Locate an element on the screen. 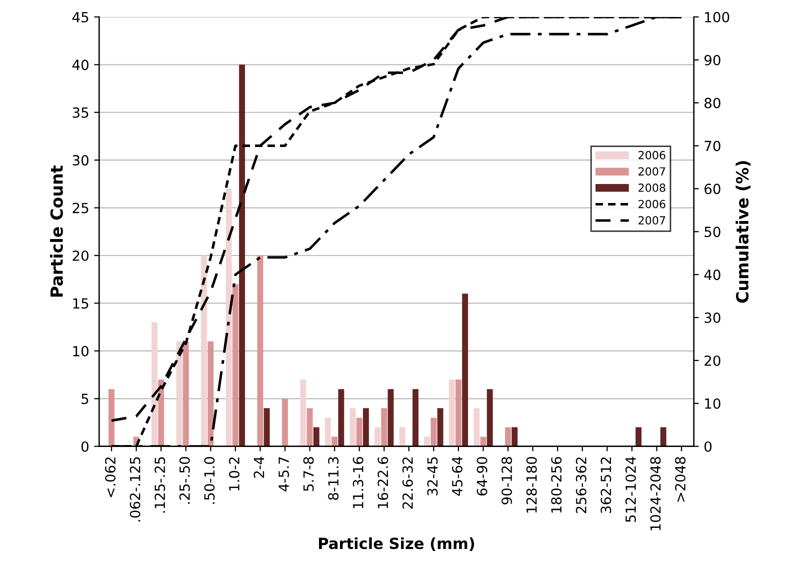 The image size is (793, 565). x-tick-label: .25-.50 is located at coordinates (184, 480).